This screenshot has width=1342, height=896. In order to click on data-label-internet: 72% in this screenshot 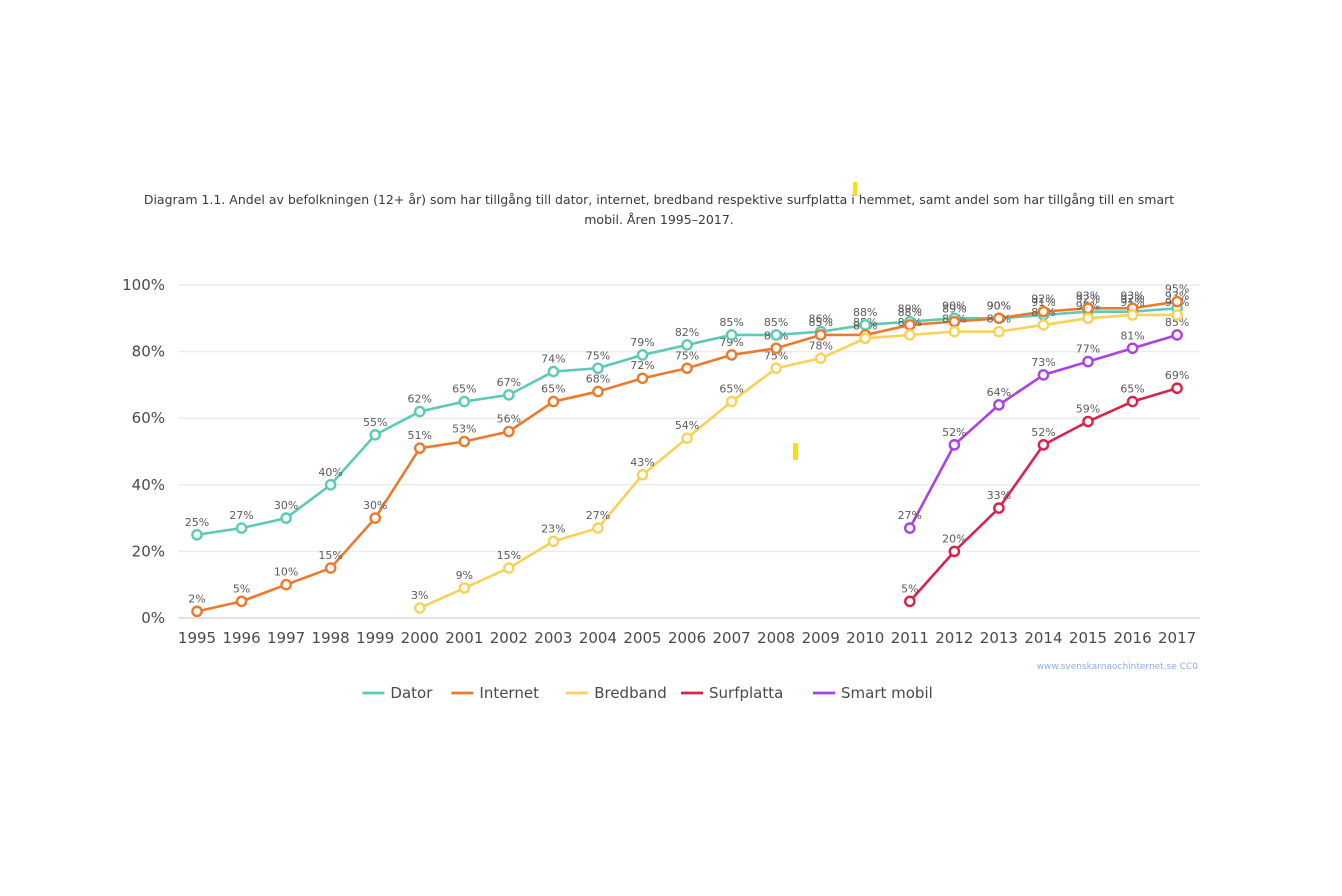, I will do `click(642, 365)`.